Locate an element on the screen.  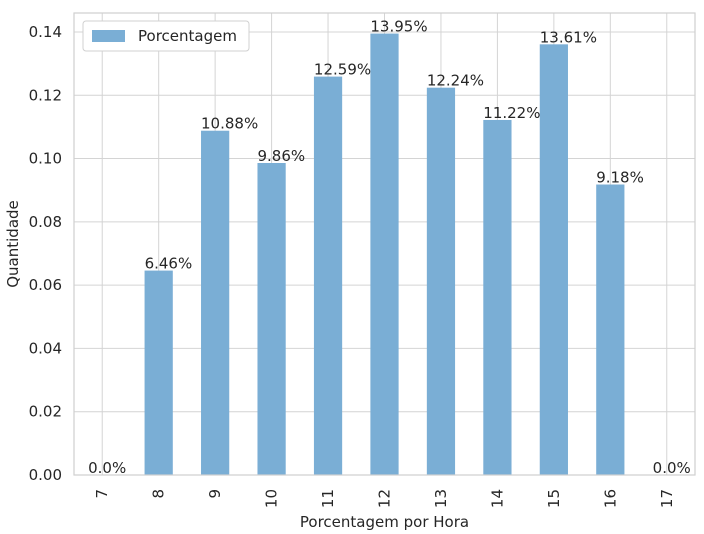
legend: Porcentagem is located at coordinates (166, 36).